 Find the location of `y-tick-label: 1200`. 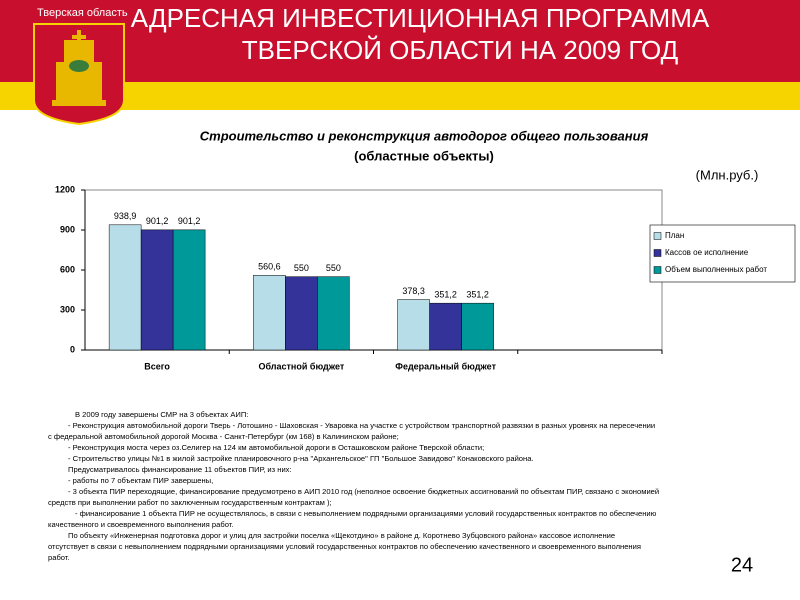

y-tick-label: 1200 is located at coordinates (65, 189).